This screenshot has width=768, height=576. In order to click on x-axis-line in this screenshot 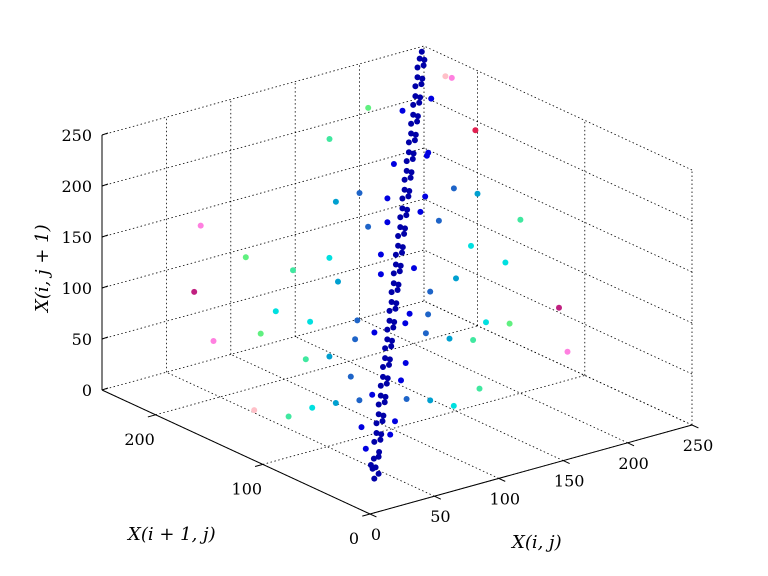, I will do `click(531, 469)`.